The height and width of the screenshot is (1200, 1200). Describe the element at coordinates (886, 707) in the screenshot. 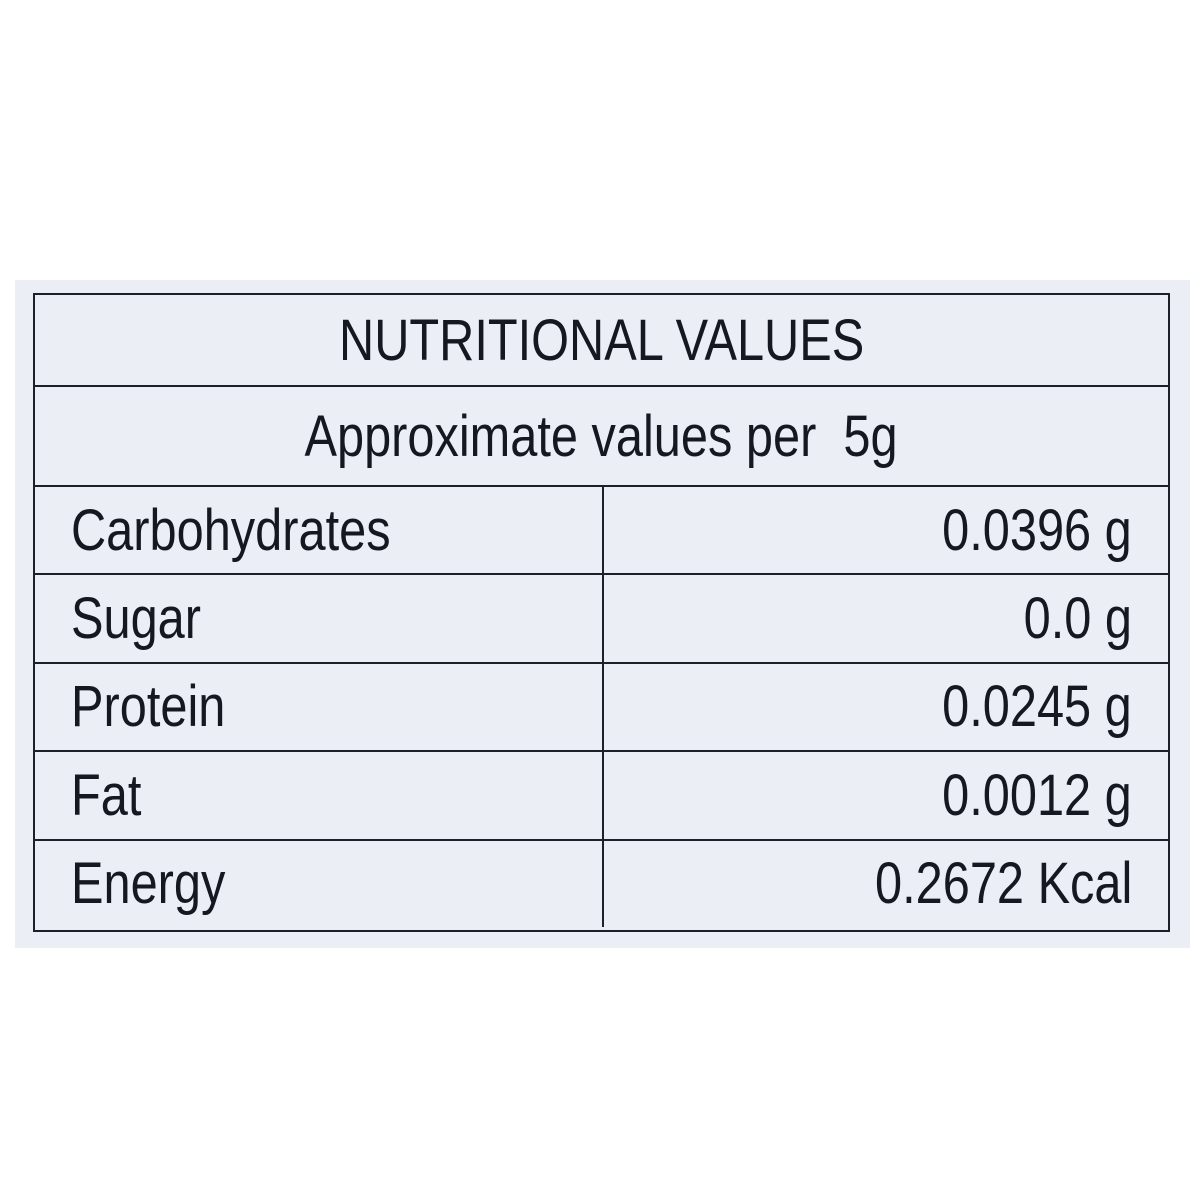

I see `table-cell: 0.0245 g` at that location.